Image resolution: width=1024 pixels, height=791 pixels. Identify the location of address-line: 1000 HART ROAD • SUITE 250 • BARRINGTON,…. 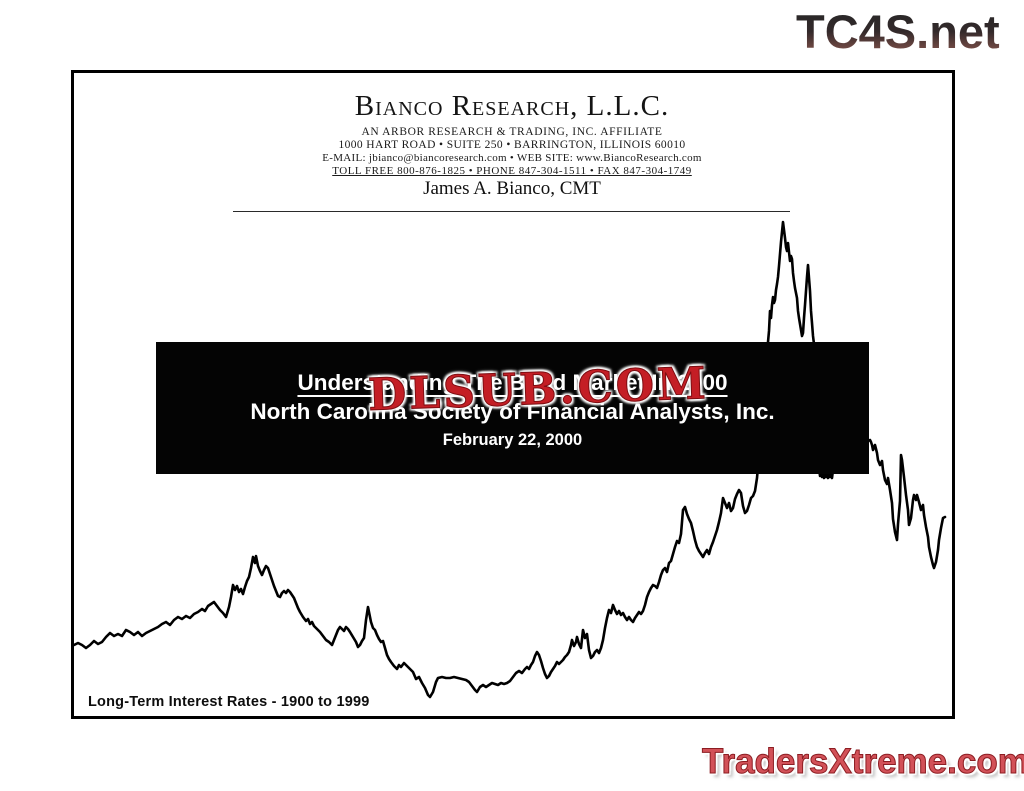
(512, 145).